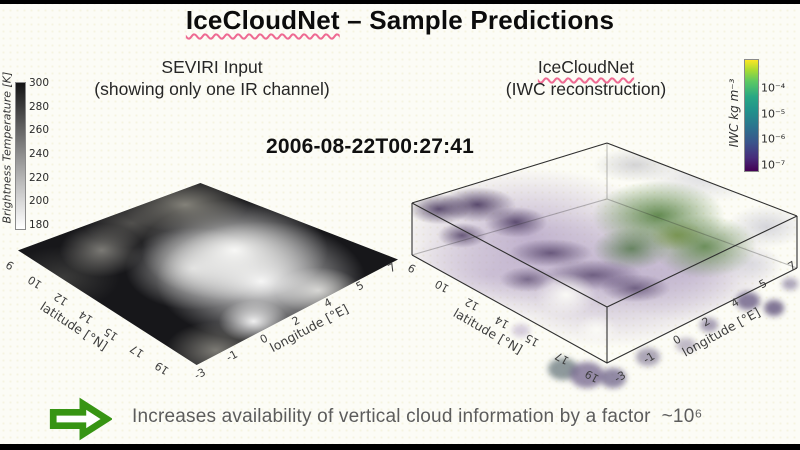 This screenshot has height=450, width=800. Describe the element at coordinates (74, 326) in the screenshot. I see `left-latitude-axis-label: latitude [°N]` at that location.